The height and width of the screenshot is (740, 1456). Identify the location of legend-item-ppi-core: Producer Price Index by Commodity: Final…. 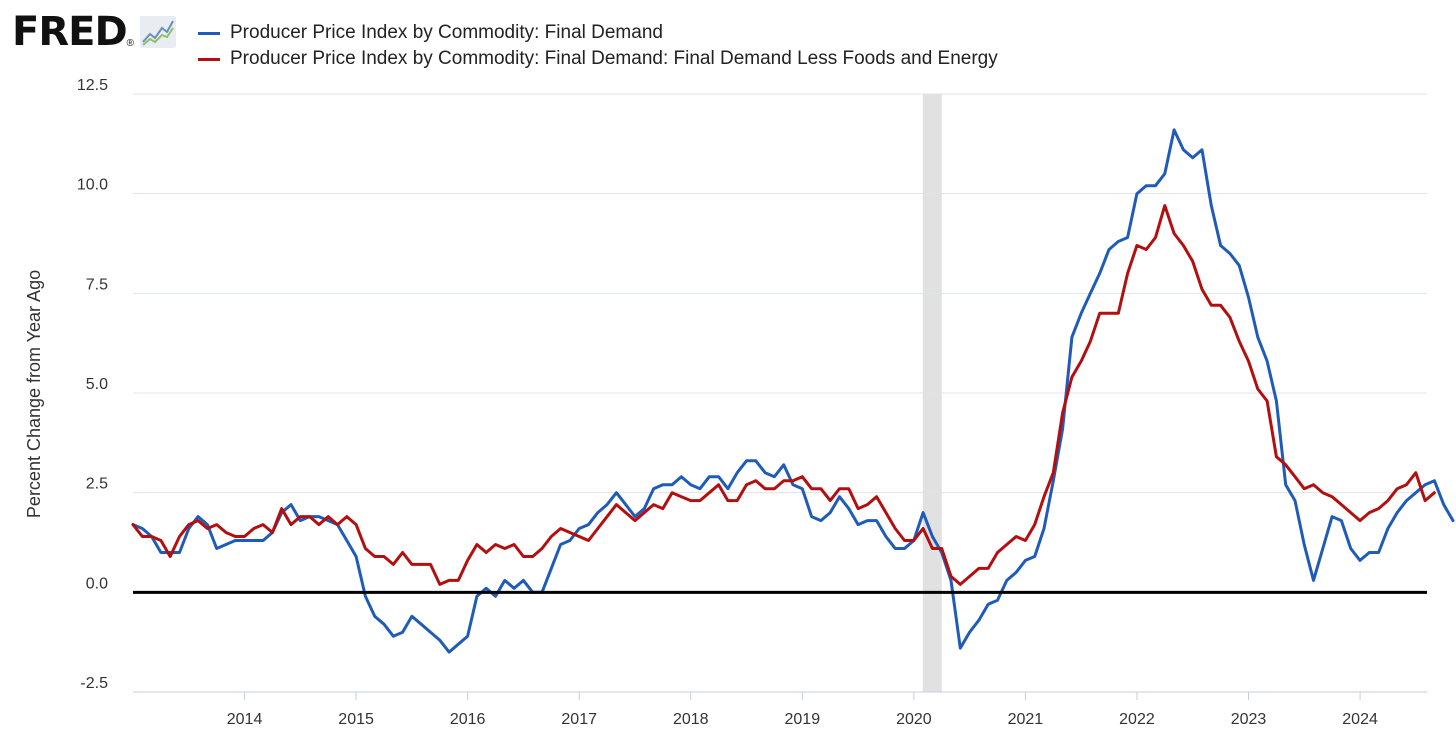
(598, 59).